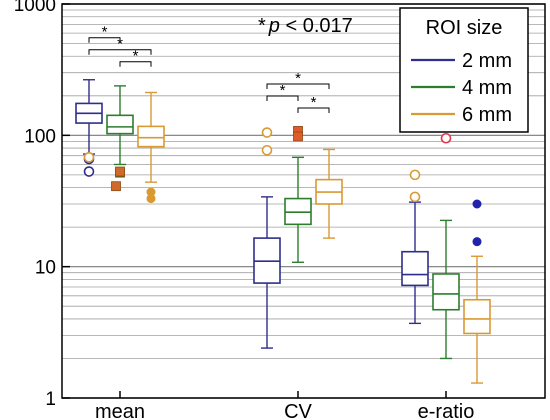 The height and width of the screenshot is (420, 550). Describe the element at coordinates (298, 410) in the screenshot. I see `x-category-label: CV` at that location.